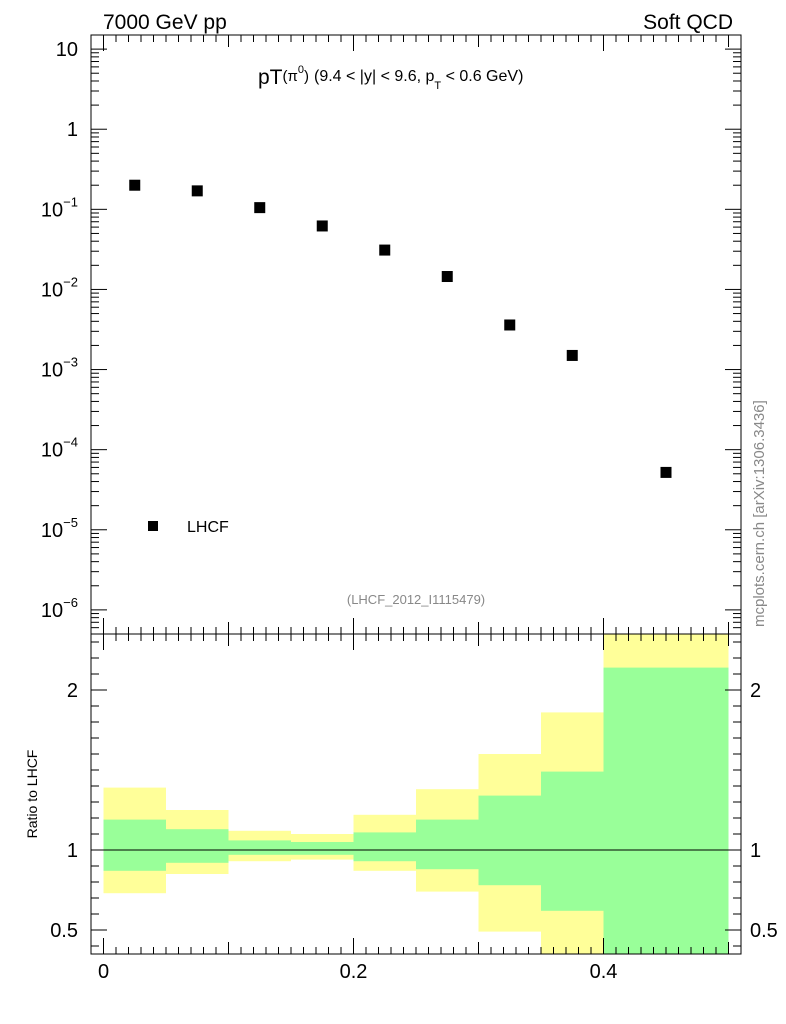 This screenshot has width=786, height=1024. Describe the element at coordinates (103, 972) in the screenshot. I see `x-tick-label: 0` at that location.